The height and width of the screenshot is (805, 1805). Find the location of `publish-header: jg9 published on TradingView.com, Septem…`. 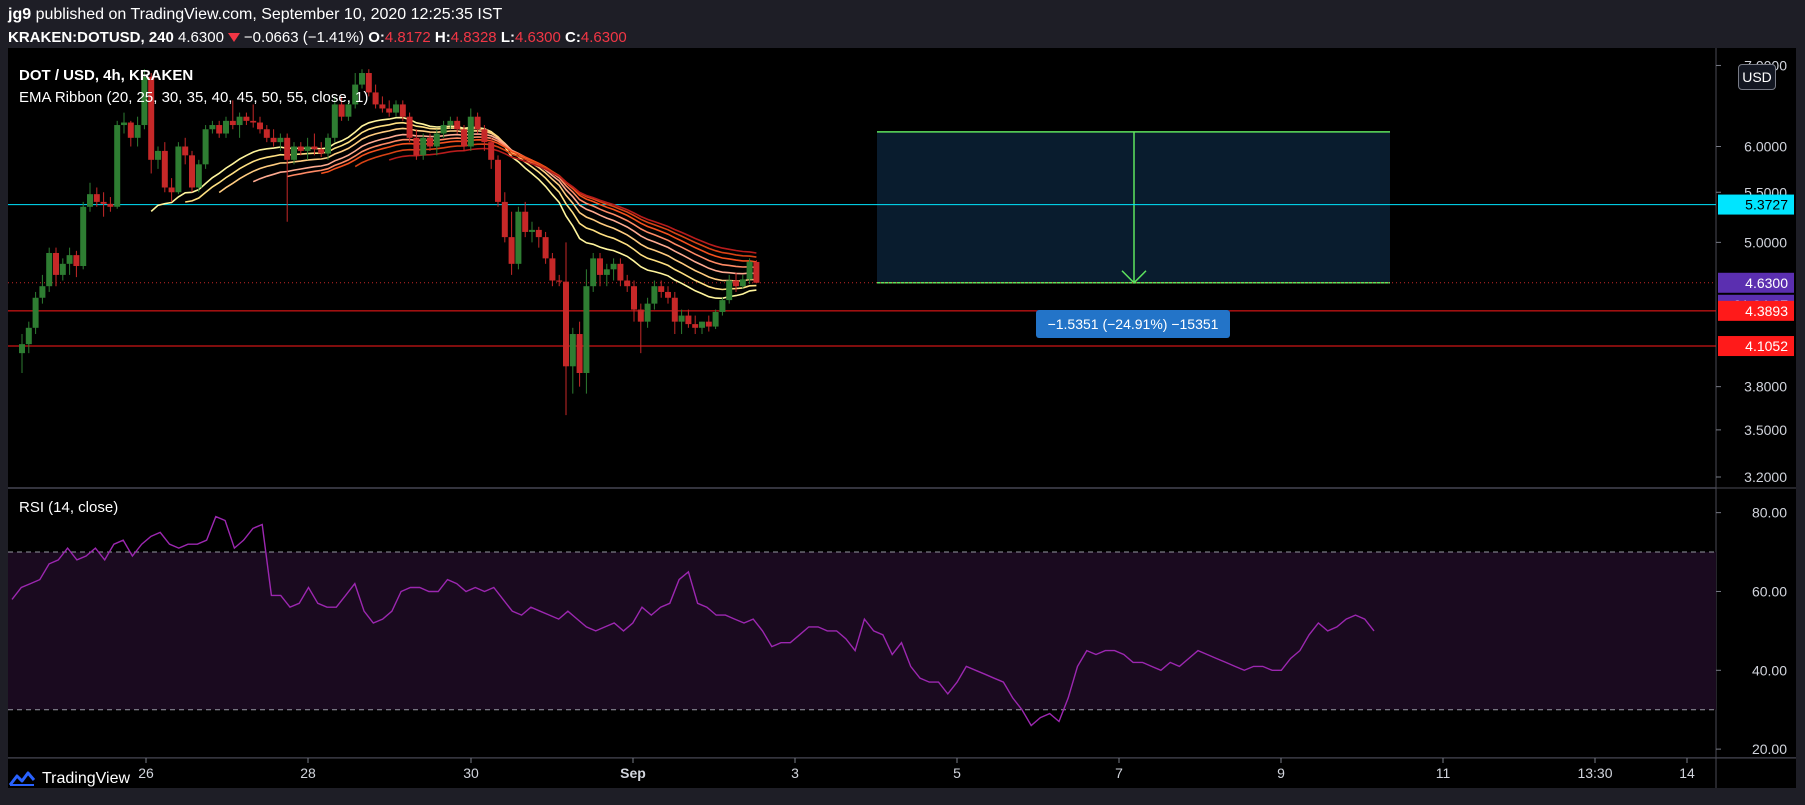

publish-header: jg9 published on TradingView.com, Septem… is located at coordinates (255, 15).